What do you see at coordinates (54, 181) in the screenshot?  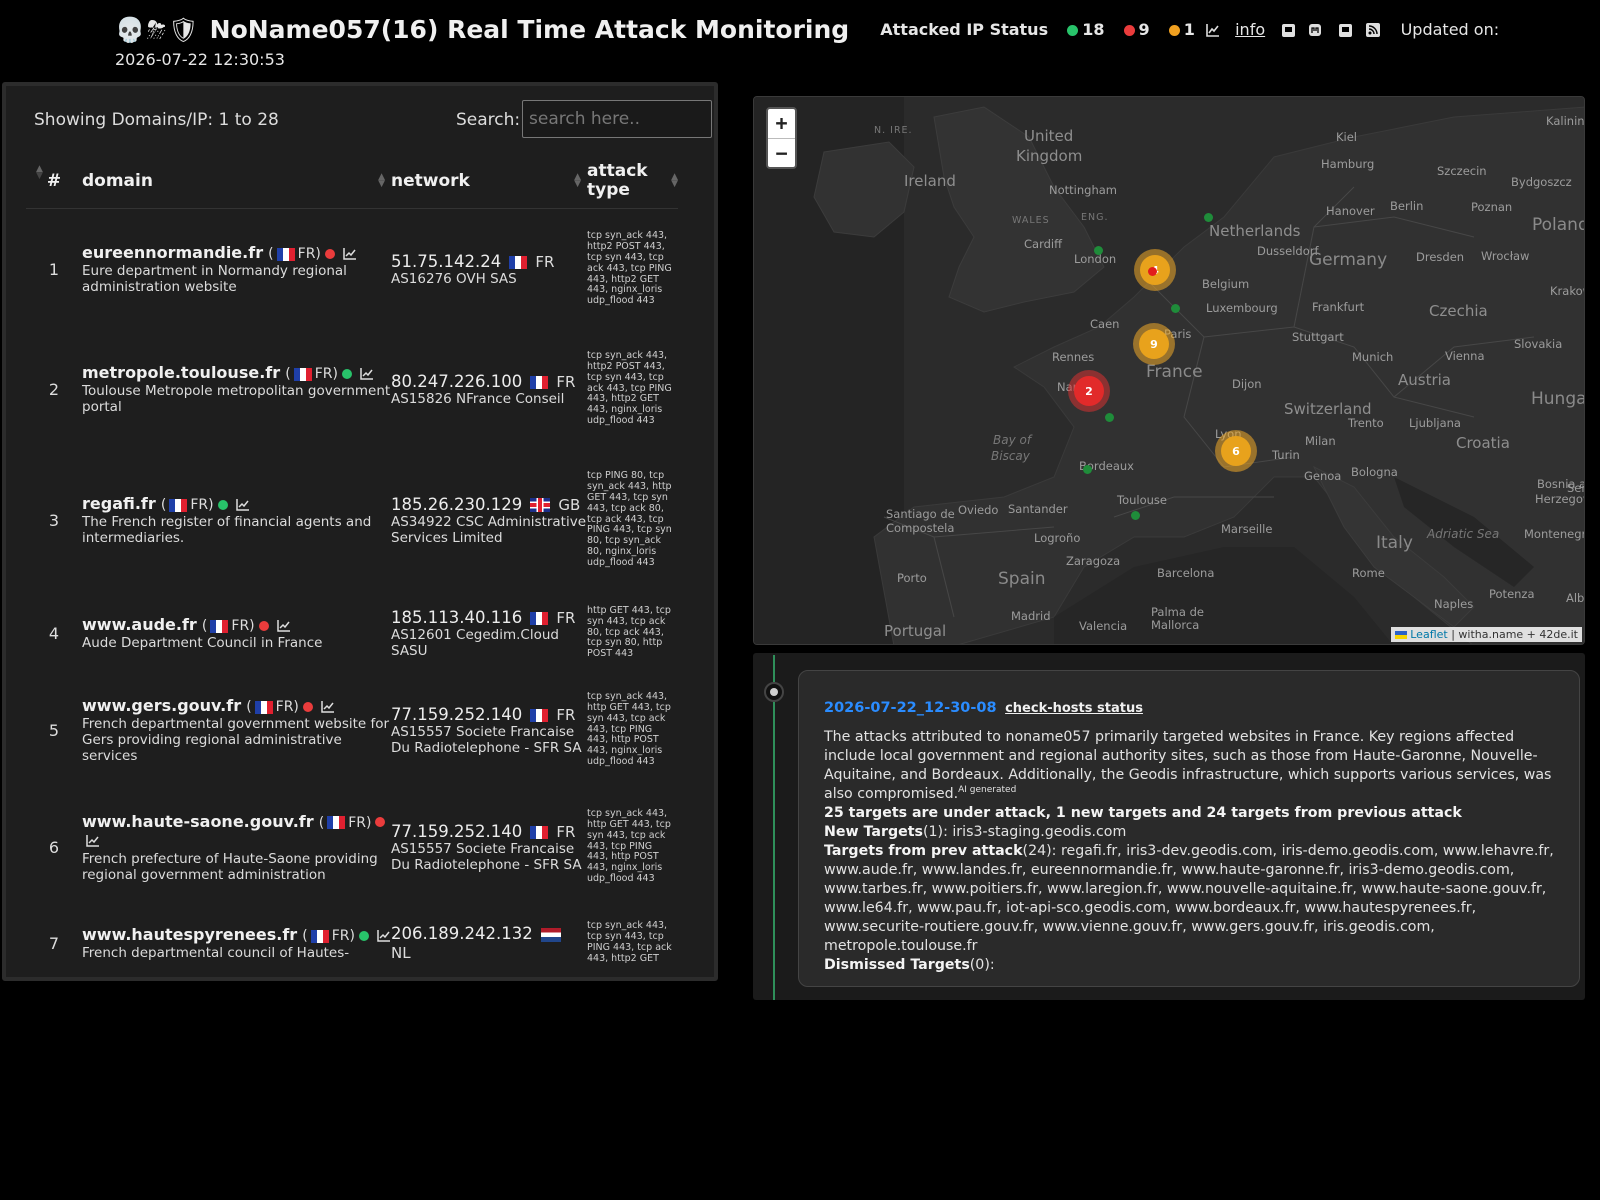 I see `column-header-num: ▲ ▼ #` at bounding box center [54, 181].